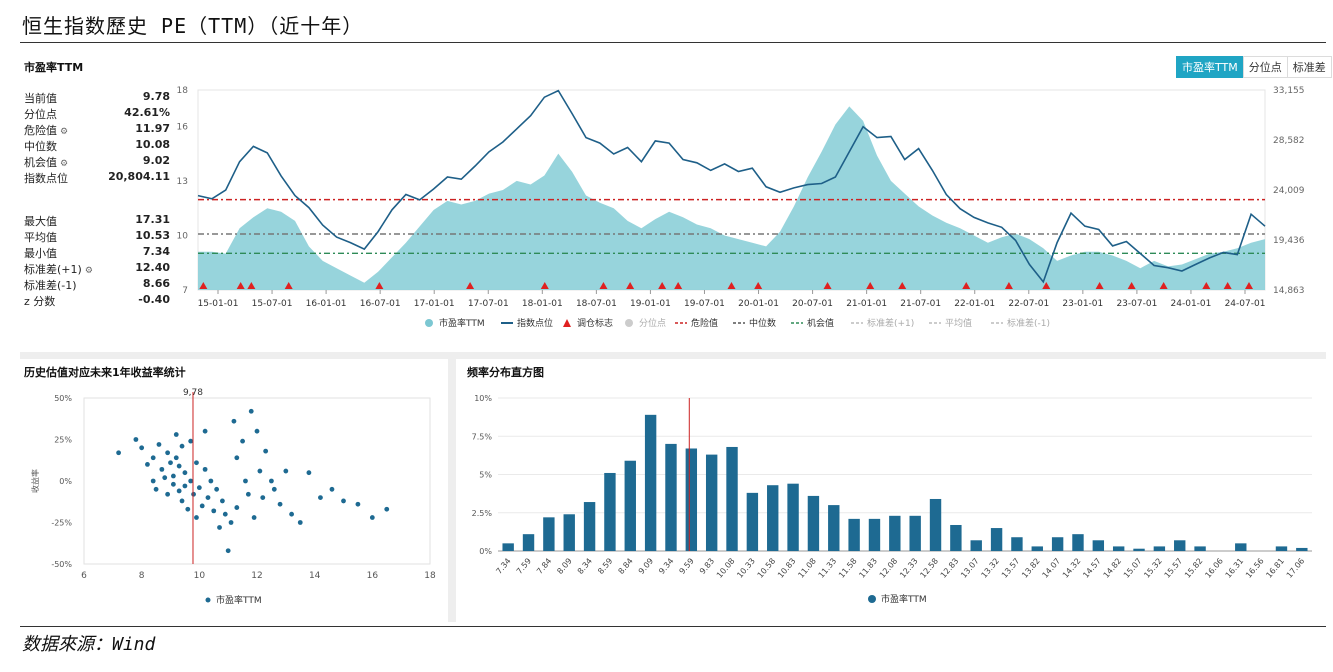 This screenshot has height=672, width=1333. I want to click on x-tick-label: 8.09, so click(564, 566).